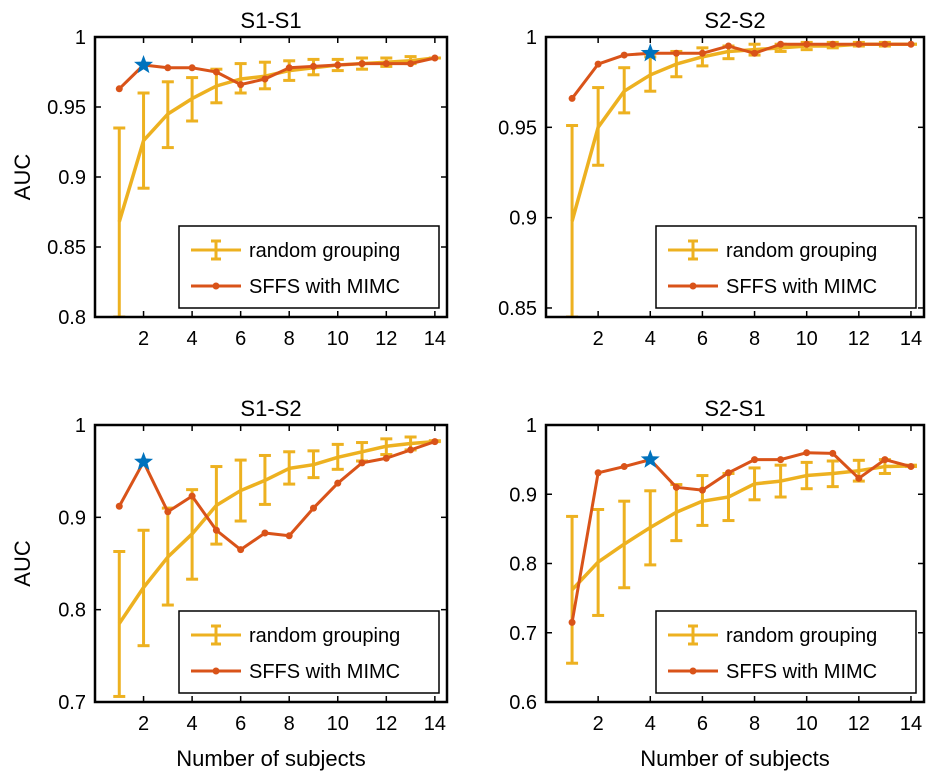 This screenshot has width=947, height=783. Describe the element at coordinates (270, 20) in the screenshot. I see `panel-title: S1-S1` at that location.